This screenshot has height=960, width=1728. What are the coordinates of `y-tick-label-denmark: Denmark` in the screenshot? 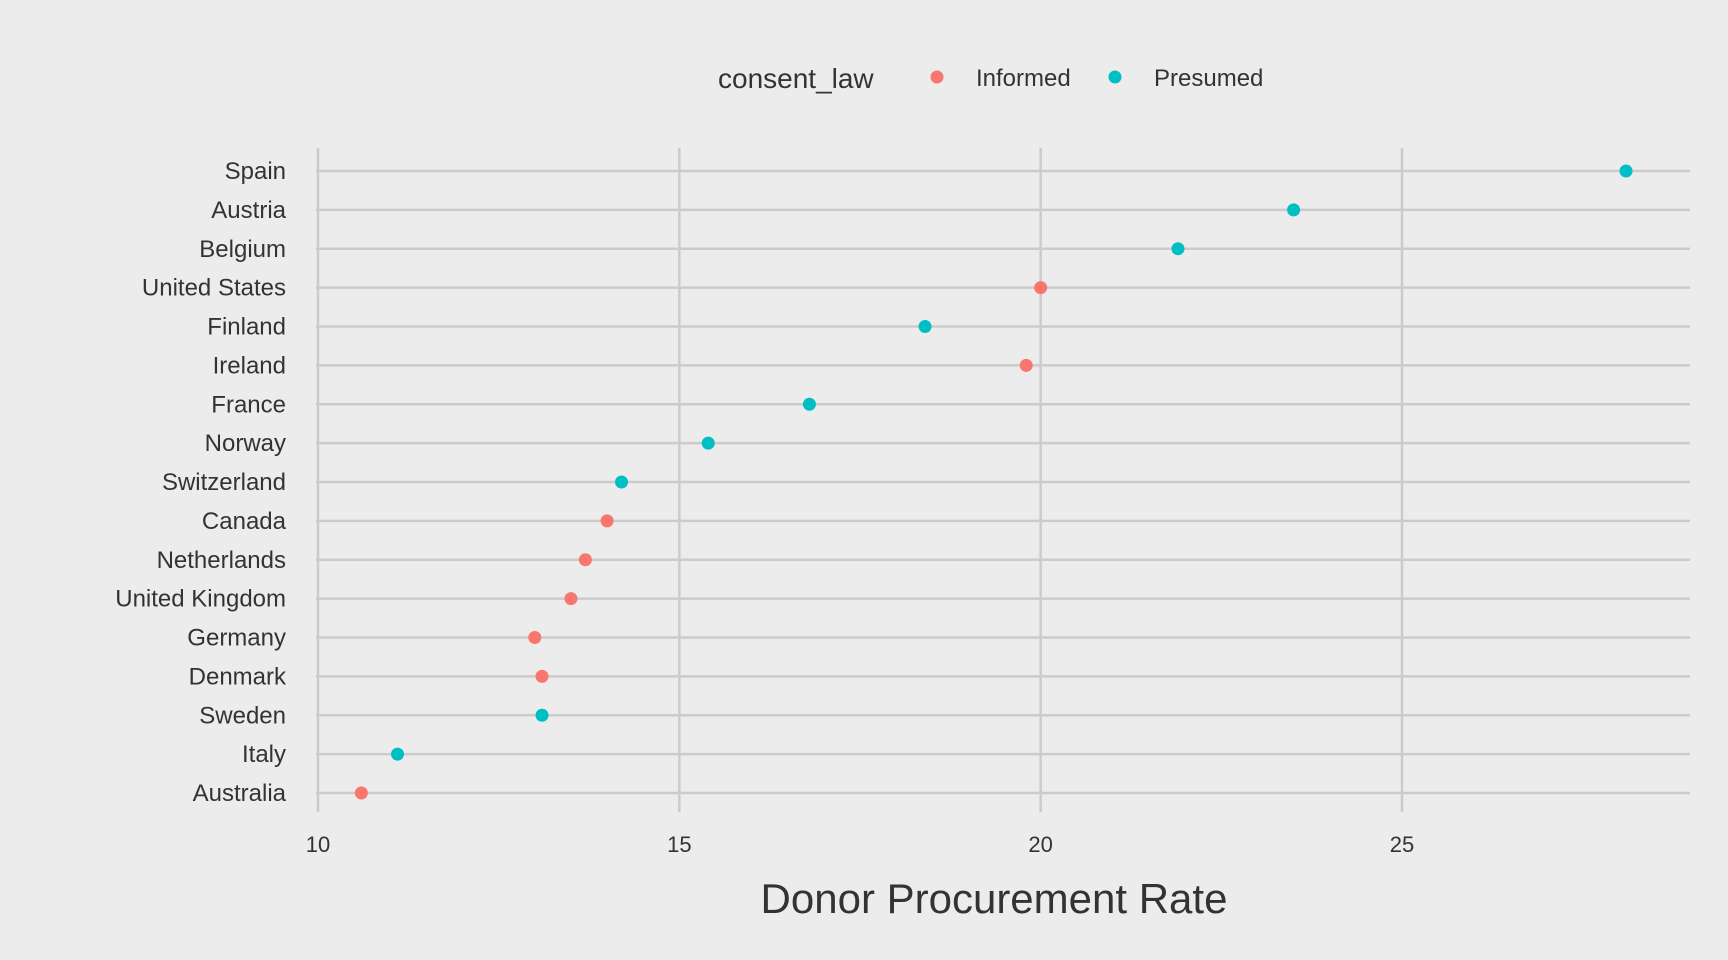 It's located at (238, 676).